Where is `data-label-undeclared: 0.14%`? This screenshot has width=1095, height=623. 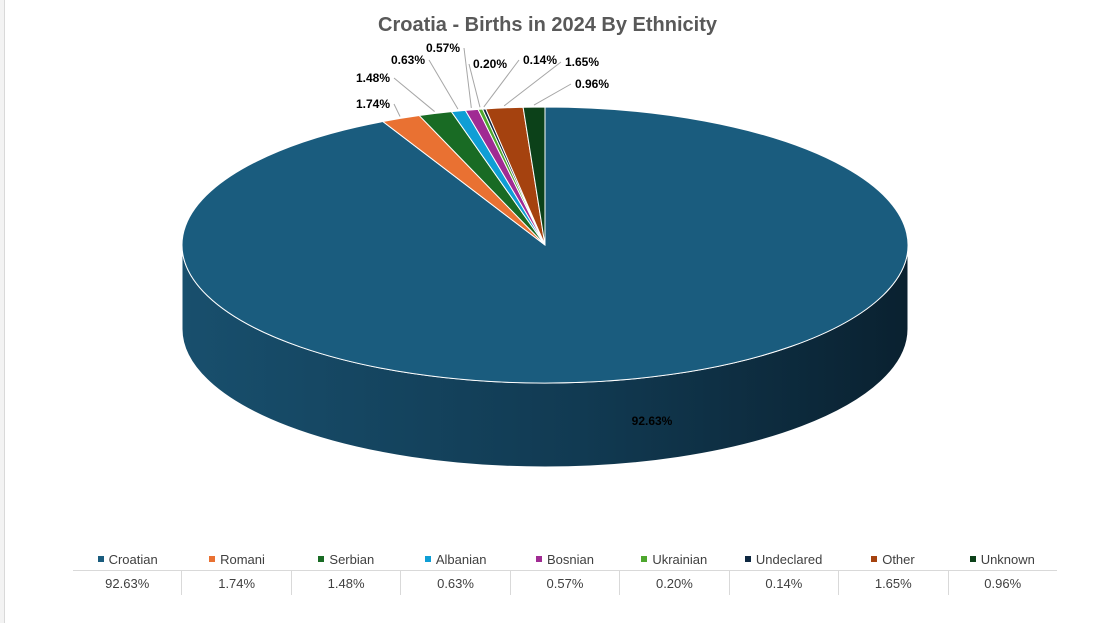 data-label-undeclared: 0.14% is located at coordinates (540, 60).